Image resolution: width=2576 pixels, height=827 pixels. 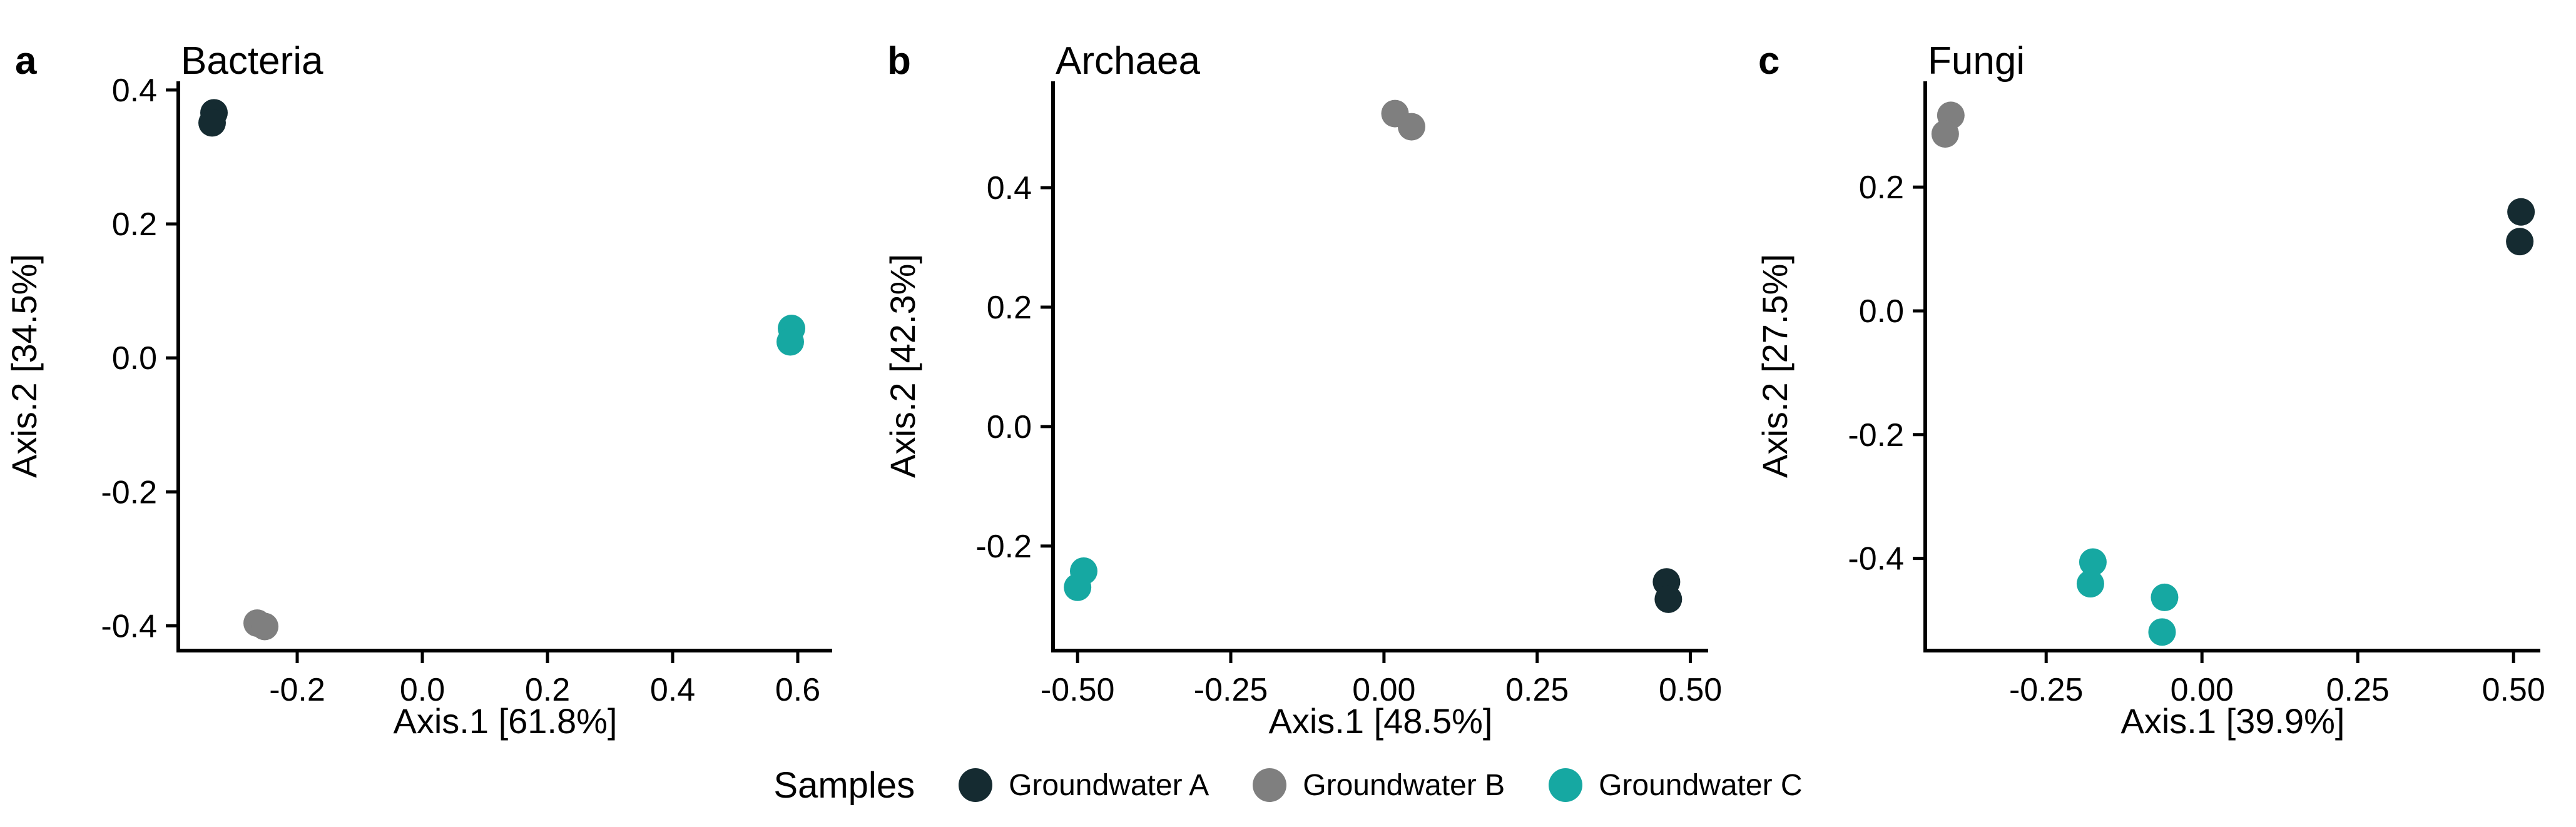 What do you see at coordinates (797, 690) in the screenshot?
I see `x-tick-label: 0.6` at bounding box center [797, 690].